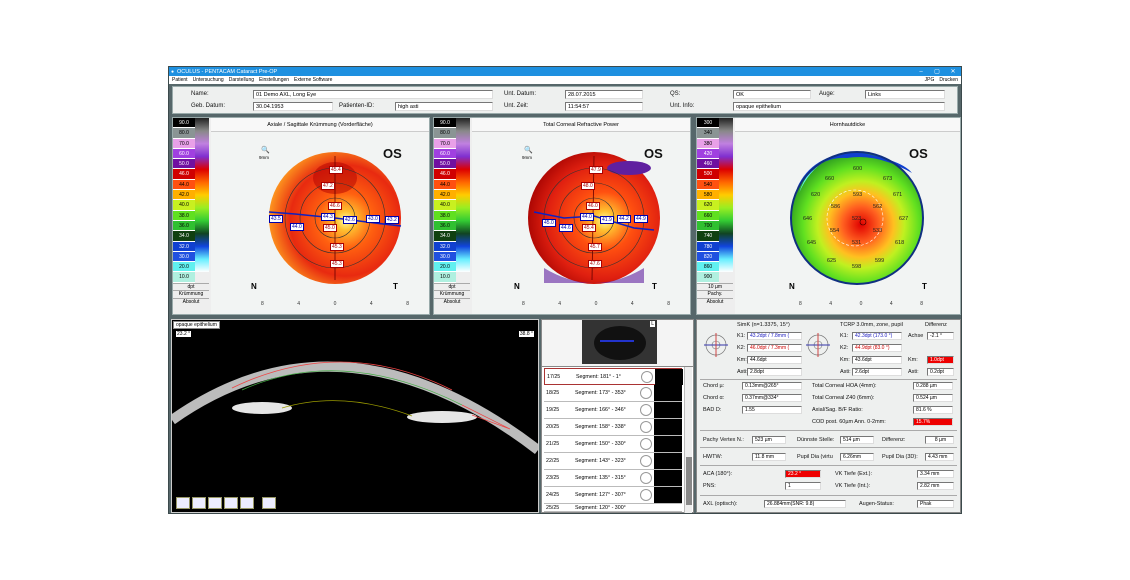 This screenshot has width=1130, height=580. I want to click on ac-depth-ext-field: 3.34 mm, so click(935, 474).